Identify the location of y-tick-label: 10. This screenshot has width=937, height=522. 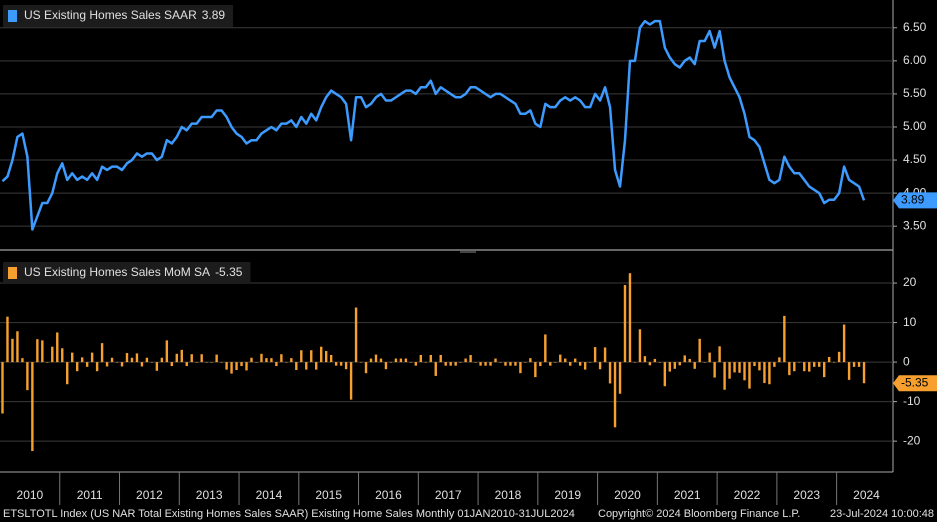
(910, 322).